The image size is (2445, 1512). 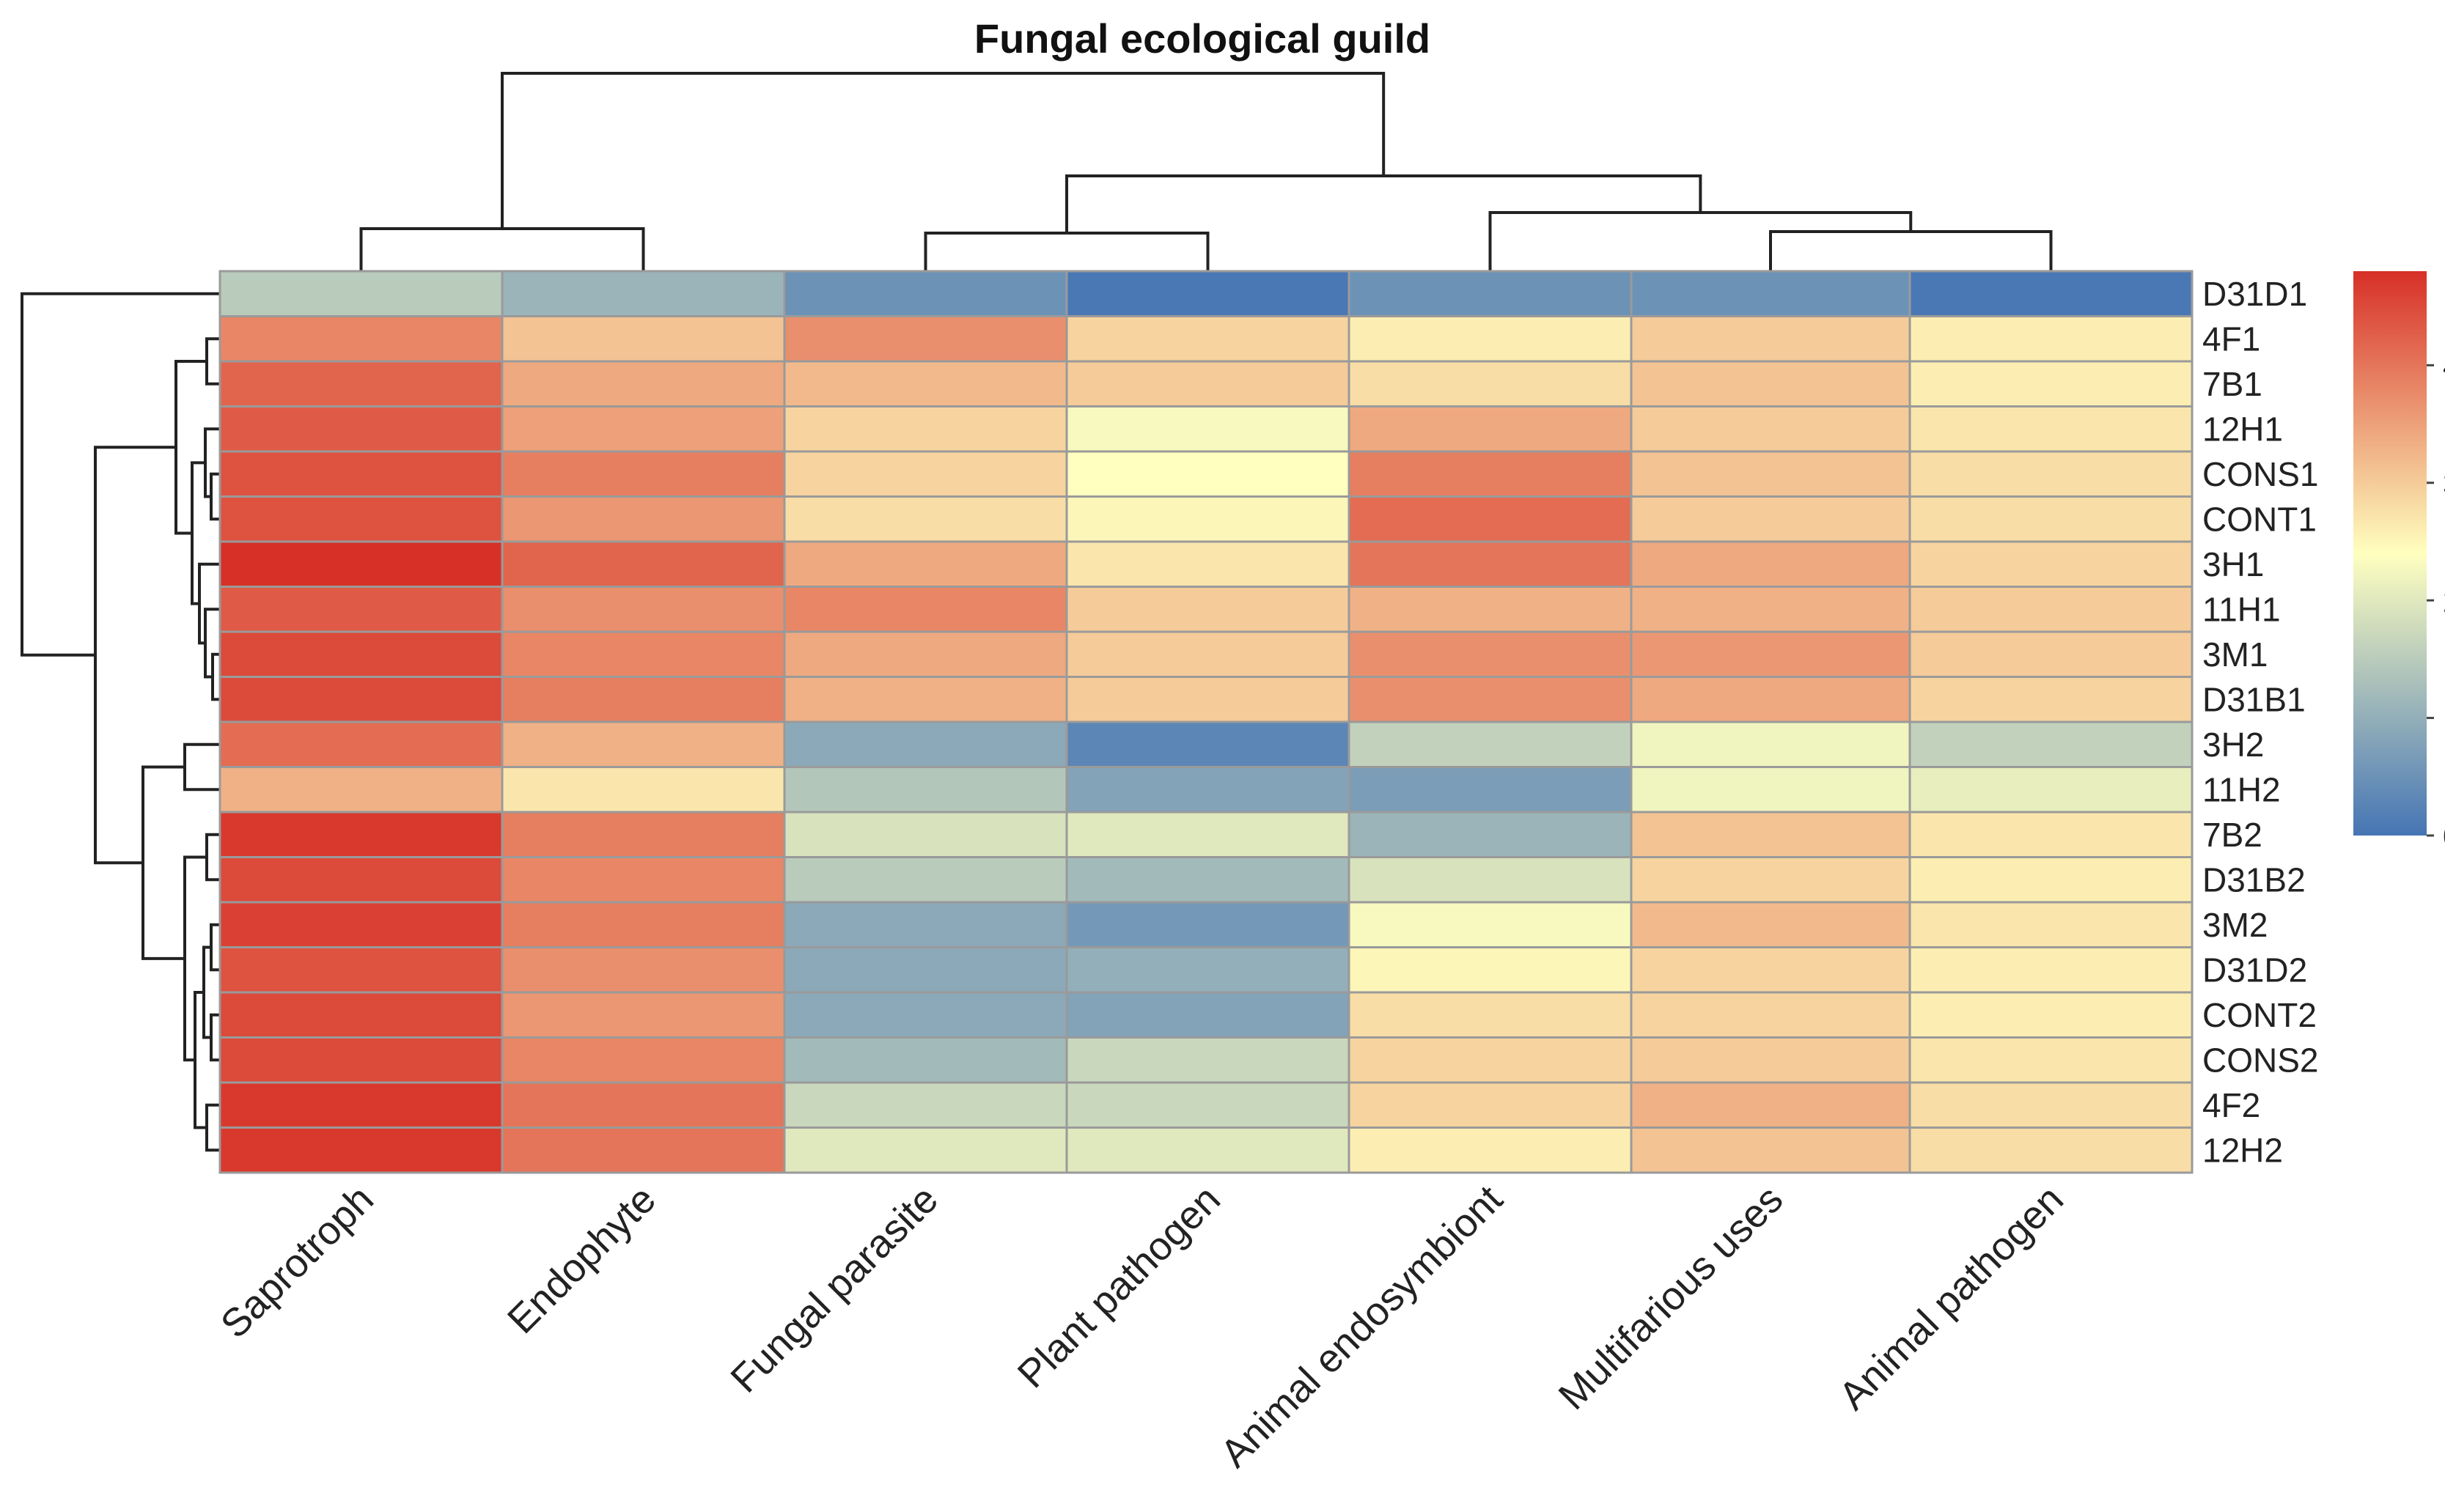 I want to click on column-label: Endophyte, so click(x=581, y=1259).